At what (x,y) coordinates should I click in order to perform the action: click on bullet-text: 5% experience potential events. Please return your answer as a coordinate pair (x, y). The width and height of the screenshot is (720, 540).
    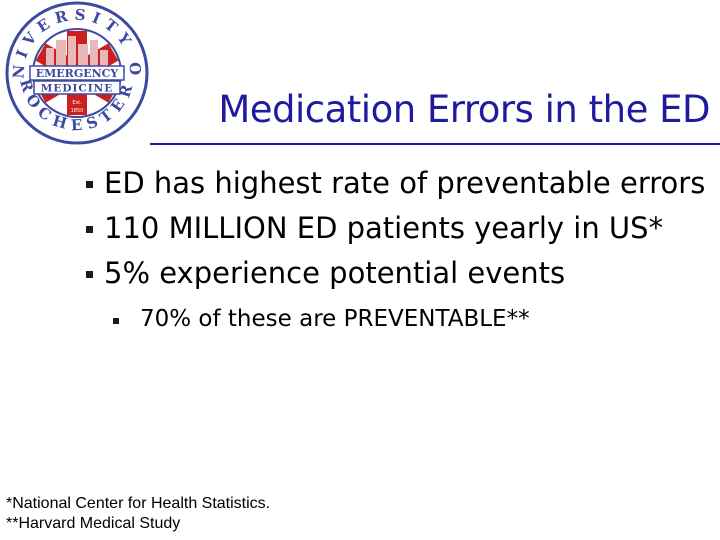
    Looking at the image, I should click on (335, 273).